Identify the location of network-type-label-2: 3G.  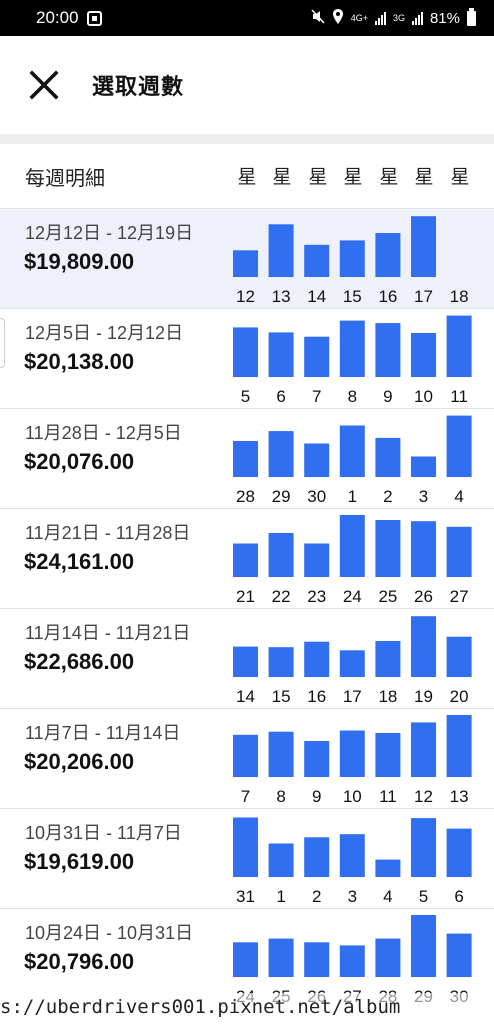
(398, 17).